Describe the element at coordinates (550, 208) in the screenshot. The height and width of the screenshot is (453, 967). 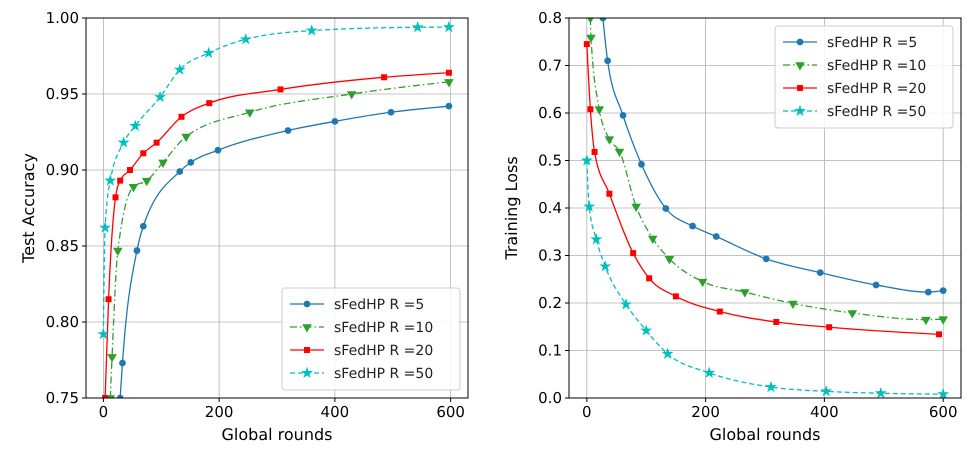
I see `y-tick-label: 0.4` at that location.